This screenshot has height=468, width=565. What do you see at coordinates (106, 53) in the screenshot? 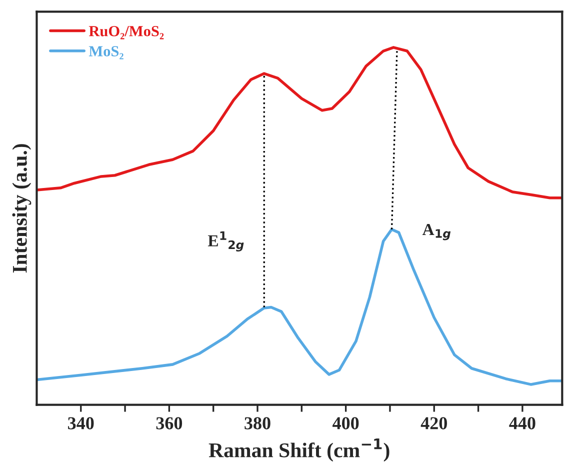
I see `legend-label: MoS₂` at bounding box center [106, 53].